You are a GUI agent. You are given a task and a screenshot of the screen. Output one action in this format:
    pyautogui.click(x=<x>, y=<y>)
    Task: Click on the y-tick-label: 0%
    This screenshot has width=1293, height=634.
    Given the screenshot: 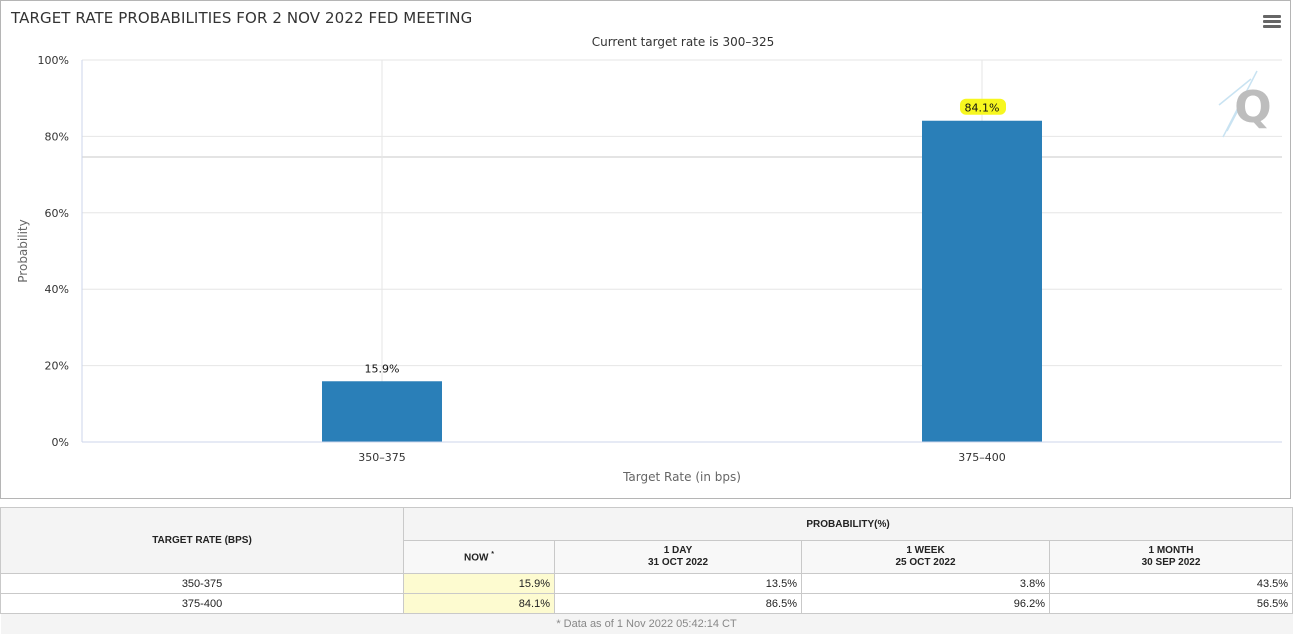 What is the action you would take?
    pyautogui.click(x=60, y=442)
    